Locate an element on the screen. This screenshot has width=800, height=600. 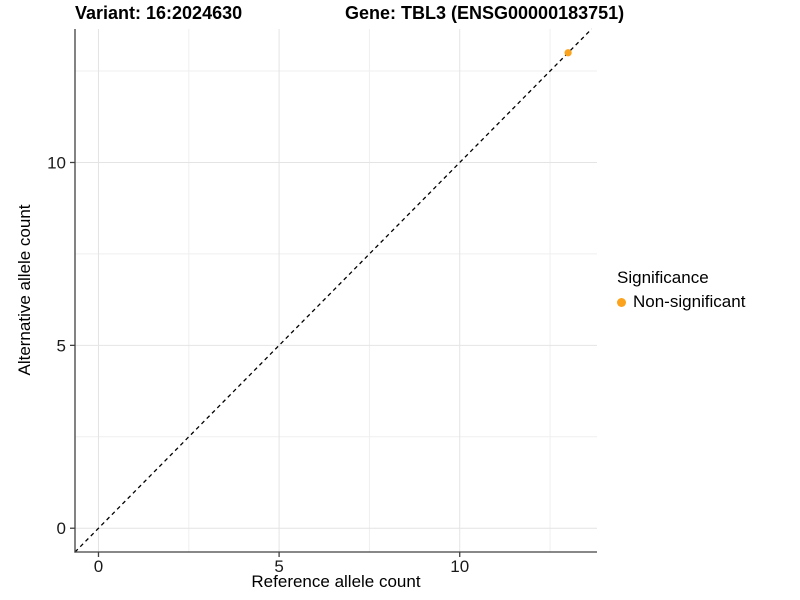
x-tick-label: 10 is located at coordinates (459, 566).